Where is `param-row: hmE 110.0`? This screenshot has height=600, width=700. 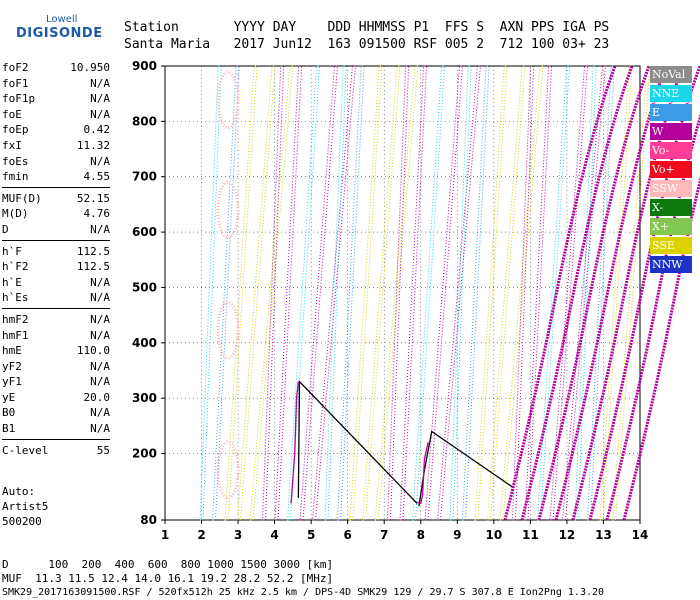 param-row: hmE 110.0 is located at coordinates (56, 351).